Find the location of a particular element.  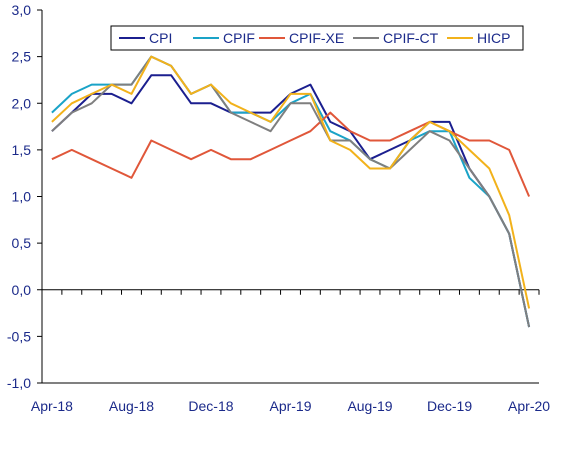

legend-label-cpif: CPIF is located at coordinates (239, 38).